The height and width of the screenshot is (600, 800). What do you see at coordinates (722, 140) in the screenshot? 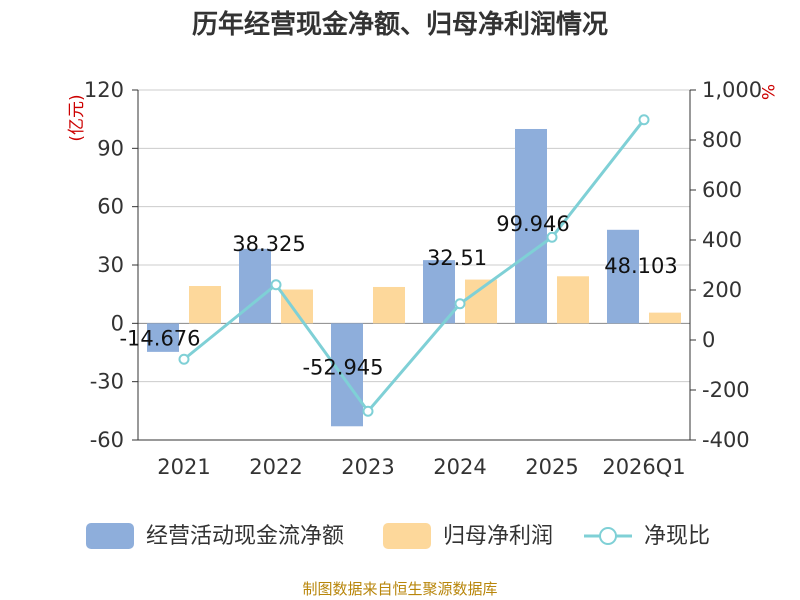
I see `right-tick-label: 800` at bounding box center [722, 140].